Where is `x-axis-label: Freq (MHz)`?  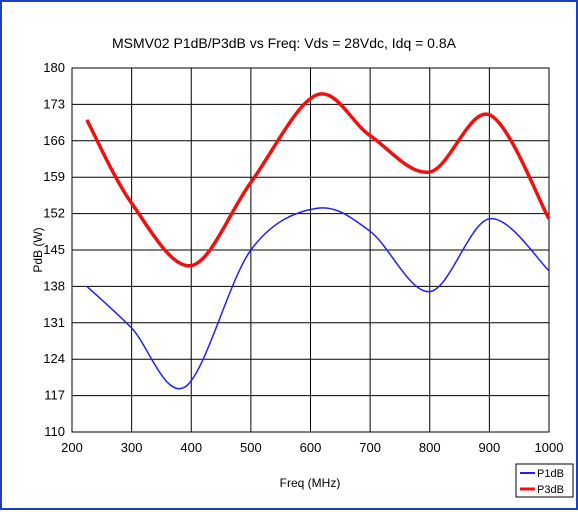
x-axis-label: Freq (MHz) is located at coordinates (310, 483).